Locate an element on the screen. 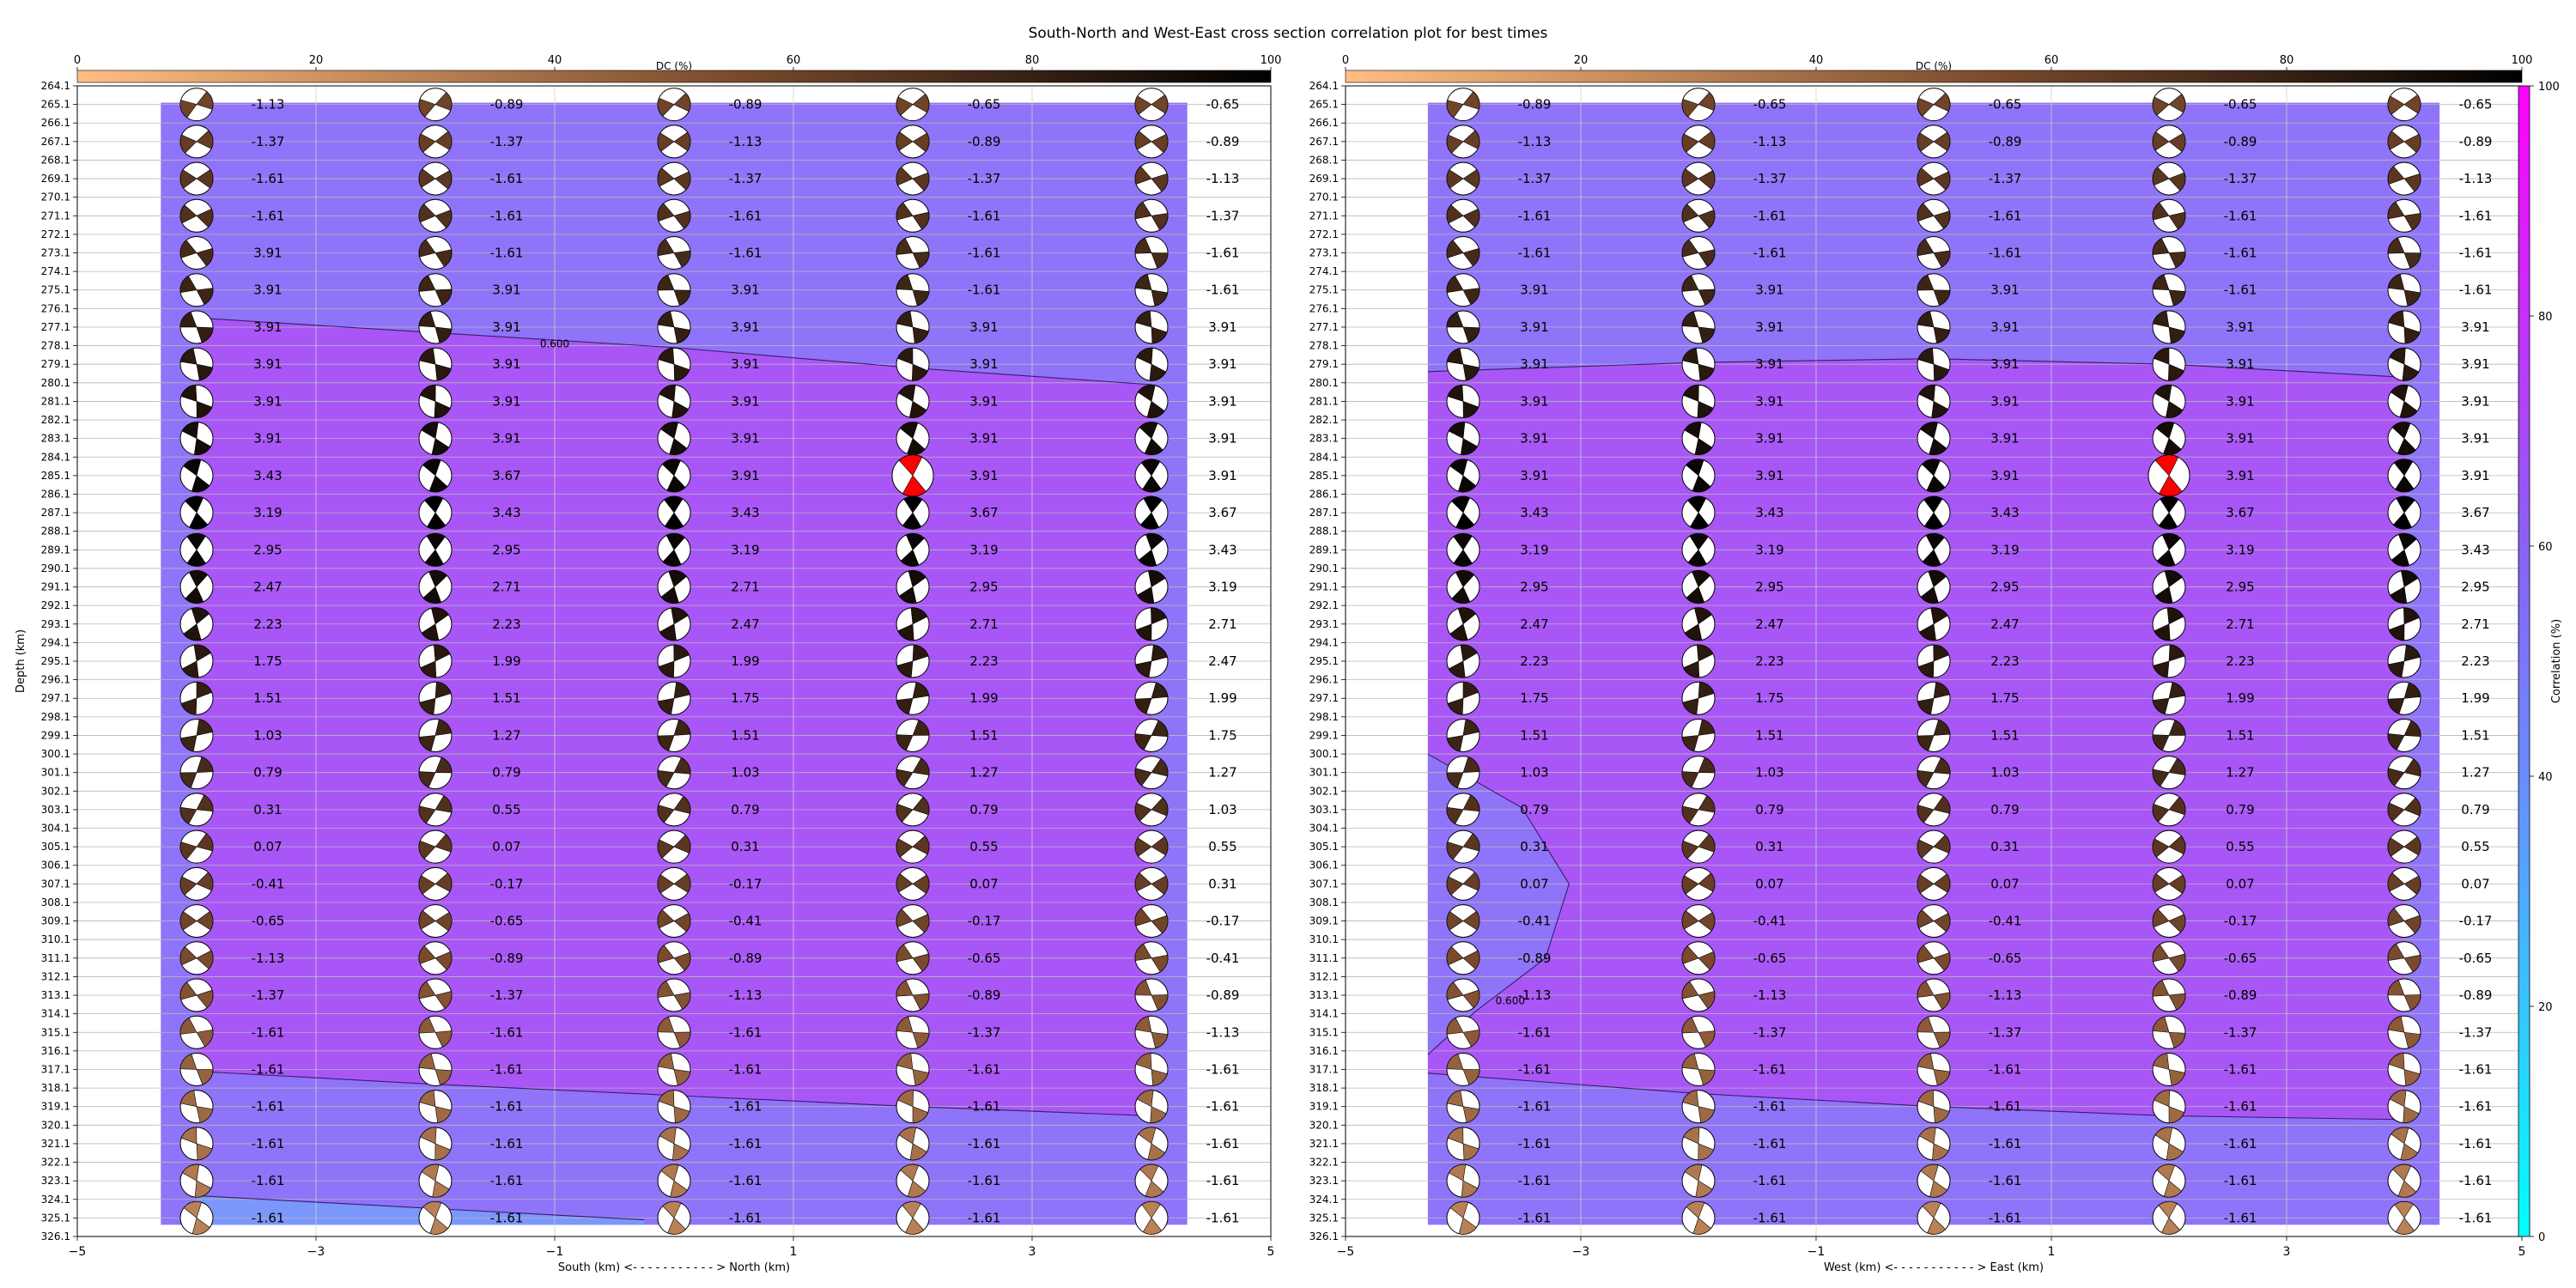 This screenshot has height=1288, width=2576. time-label: 1.03 is located at coordinates (1769, 773).